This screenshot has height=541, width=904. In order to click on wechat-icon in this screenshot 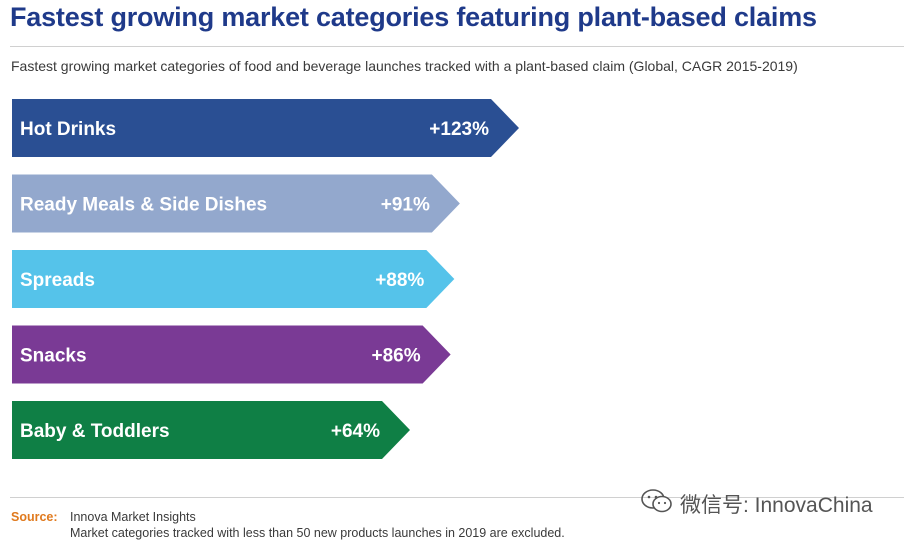, I will do `click(657, 504)`.